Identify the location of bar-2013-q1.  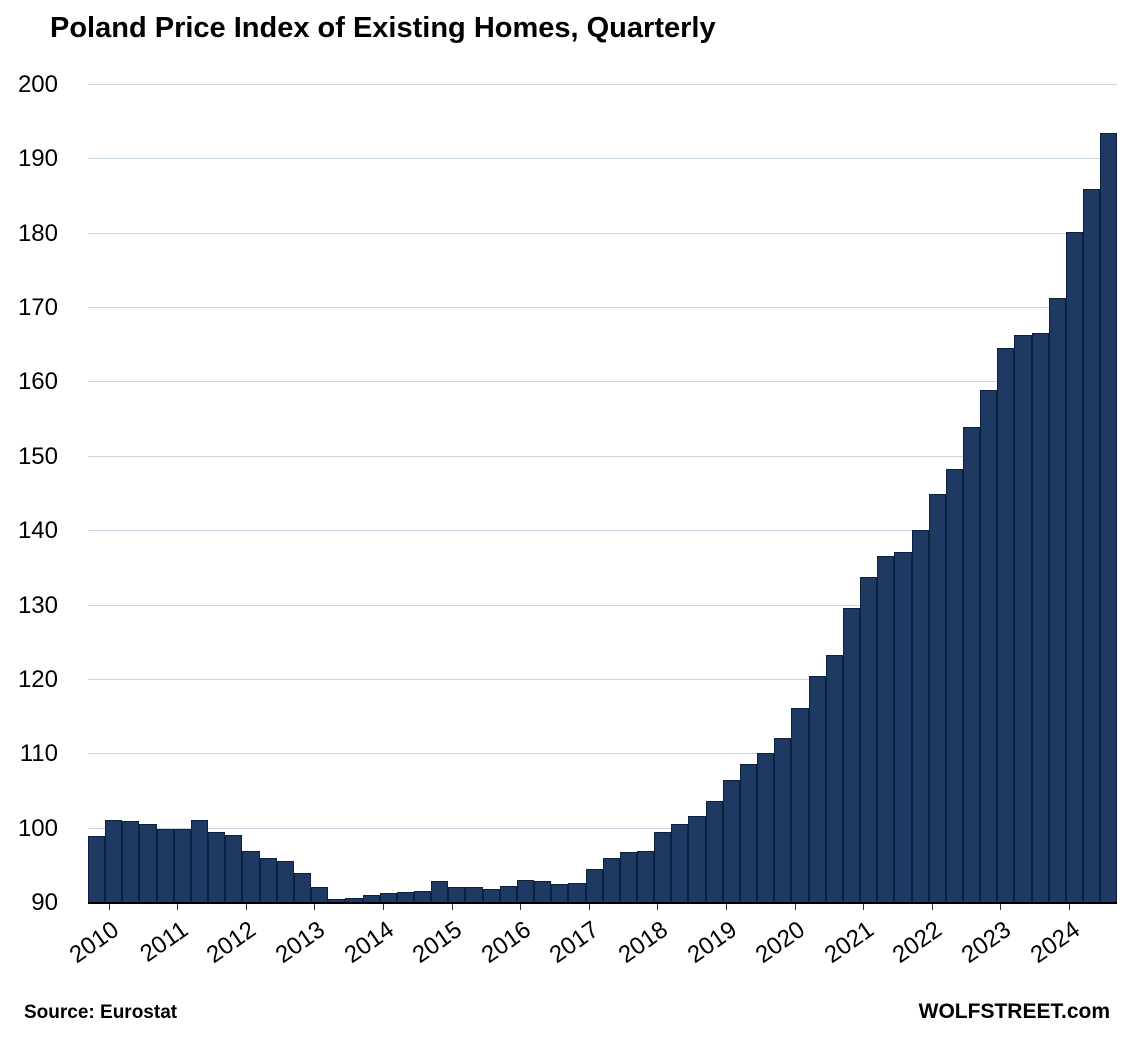
(302, 887).